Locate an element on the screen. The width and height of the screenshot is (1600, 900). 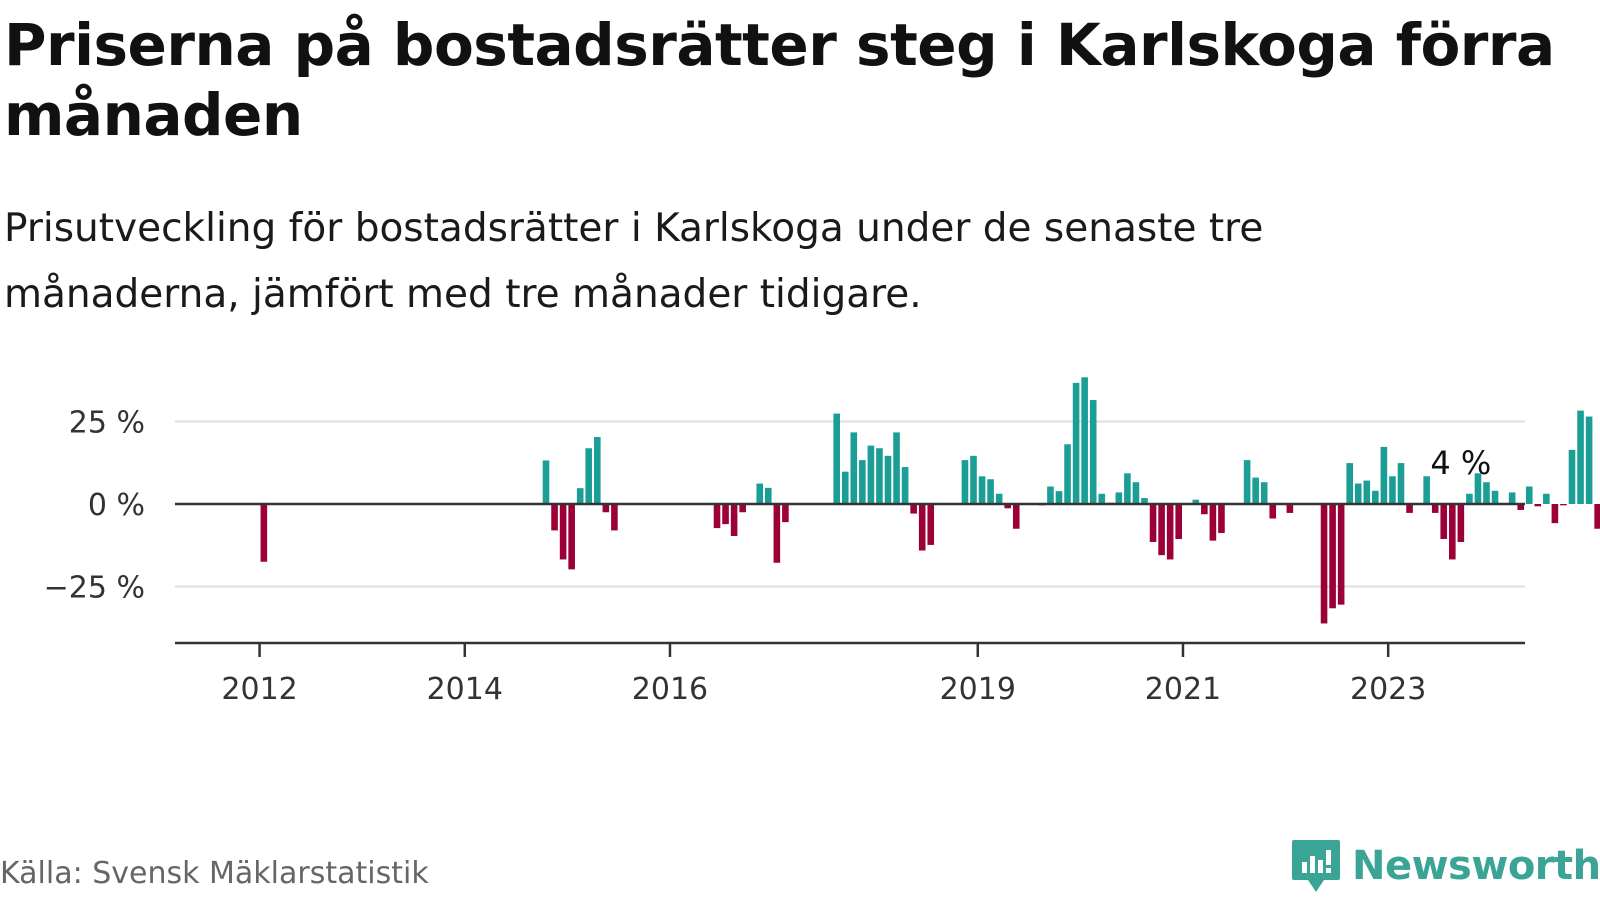
x-tick-label: 2021 is located at coordinates (1183, 689).